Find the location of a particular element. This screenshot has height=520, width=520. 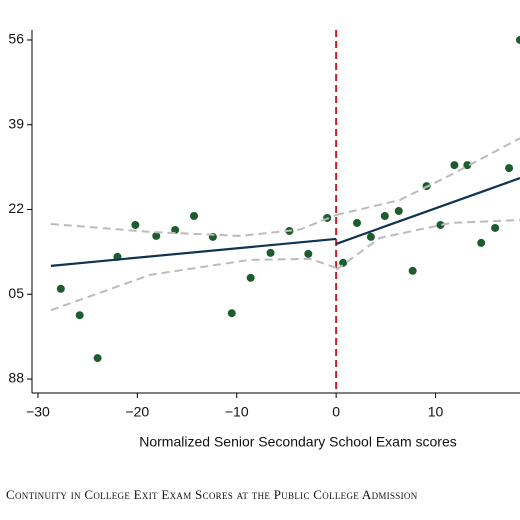

x-tick-label: 10 is located at coordinates (436, 412).